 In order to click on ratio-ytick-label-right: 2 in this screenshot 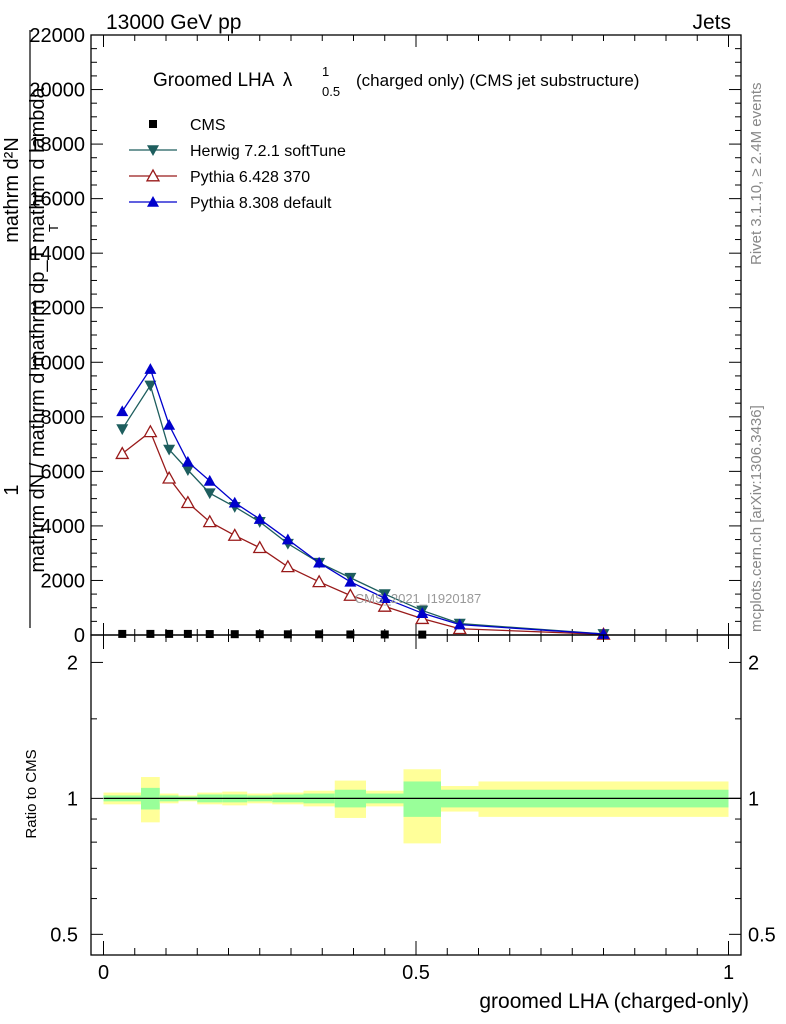, I will do `click(753, 663)`.